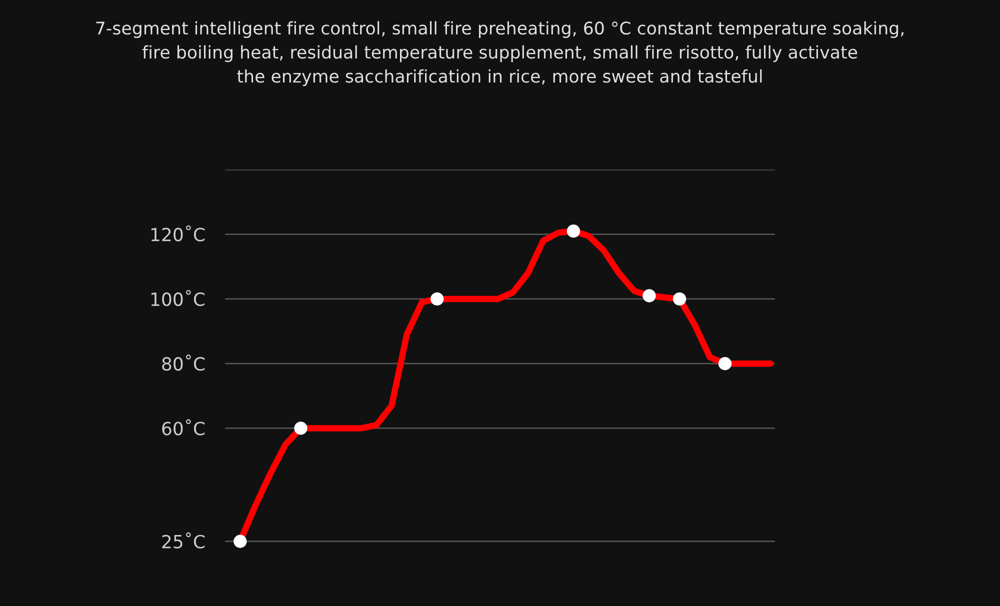  I want to click on y-tick-label: 120˚C, so click(178, 233).